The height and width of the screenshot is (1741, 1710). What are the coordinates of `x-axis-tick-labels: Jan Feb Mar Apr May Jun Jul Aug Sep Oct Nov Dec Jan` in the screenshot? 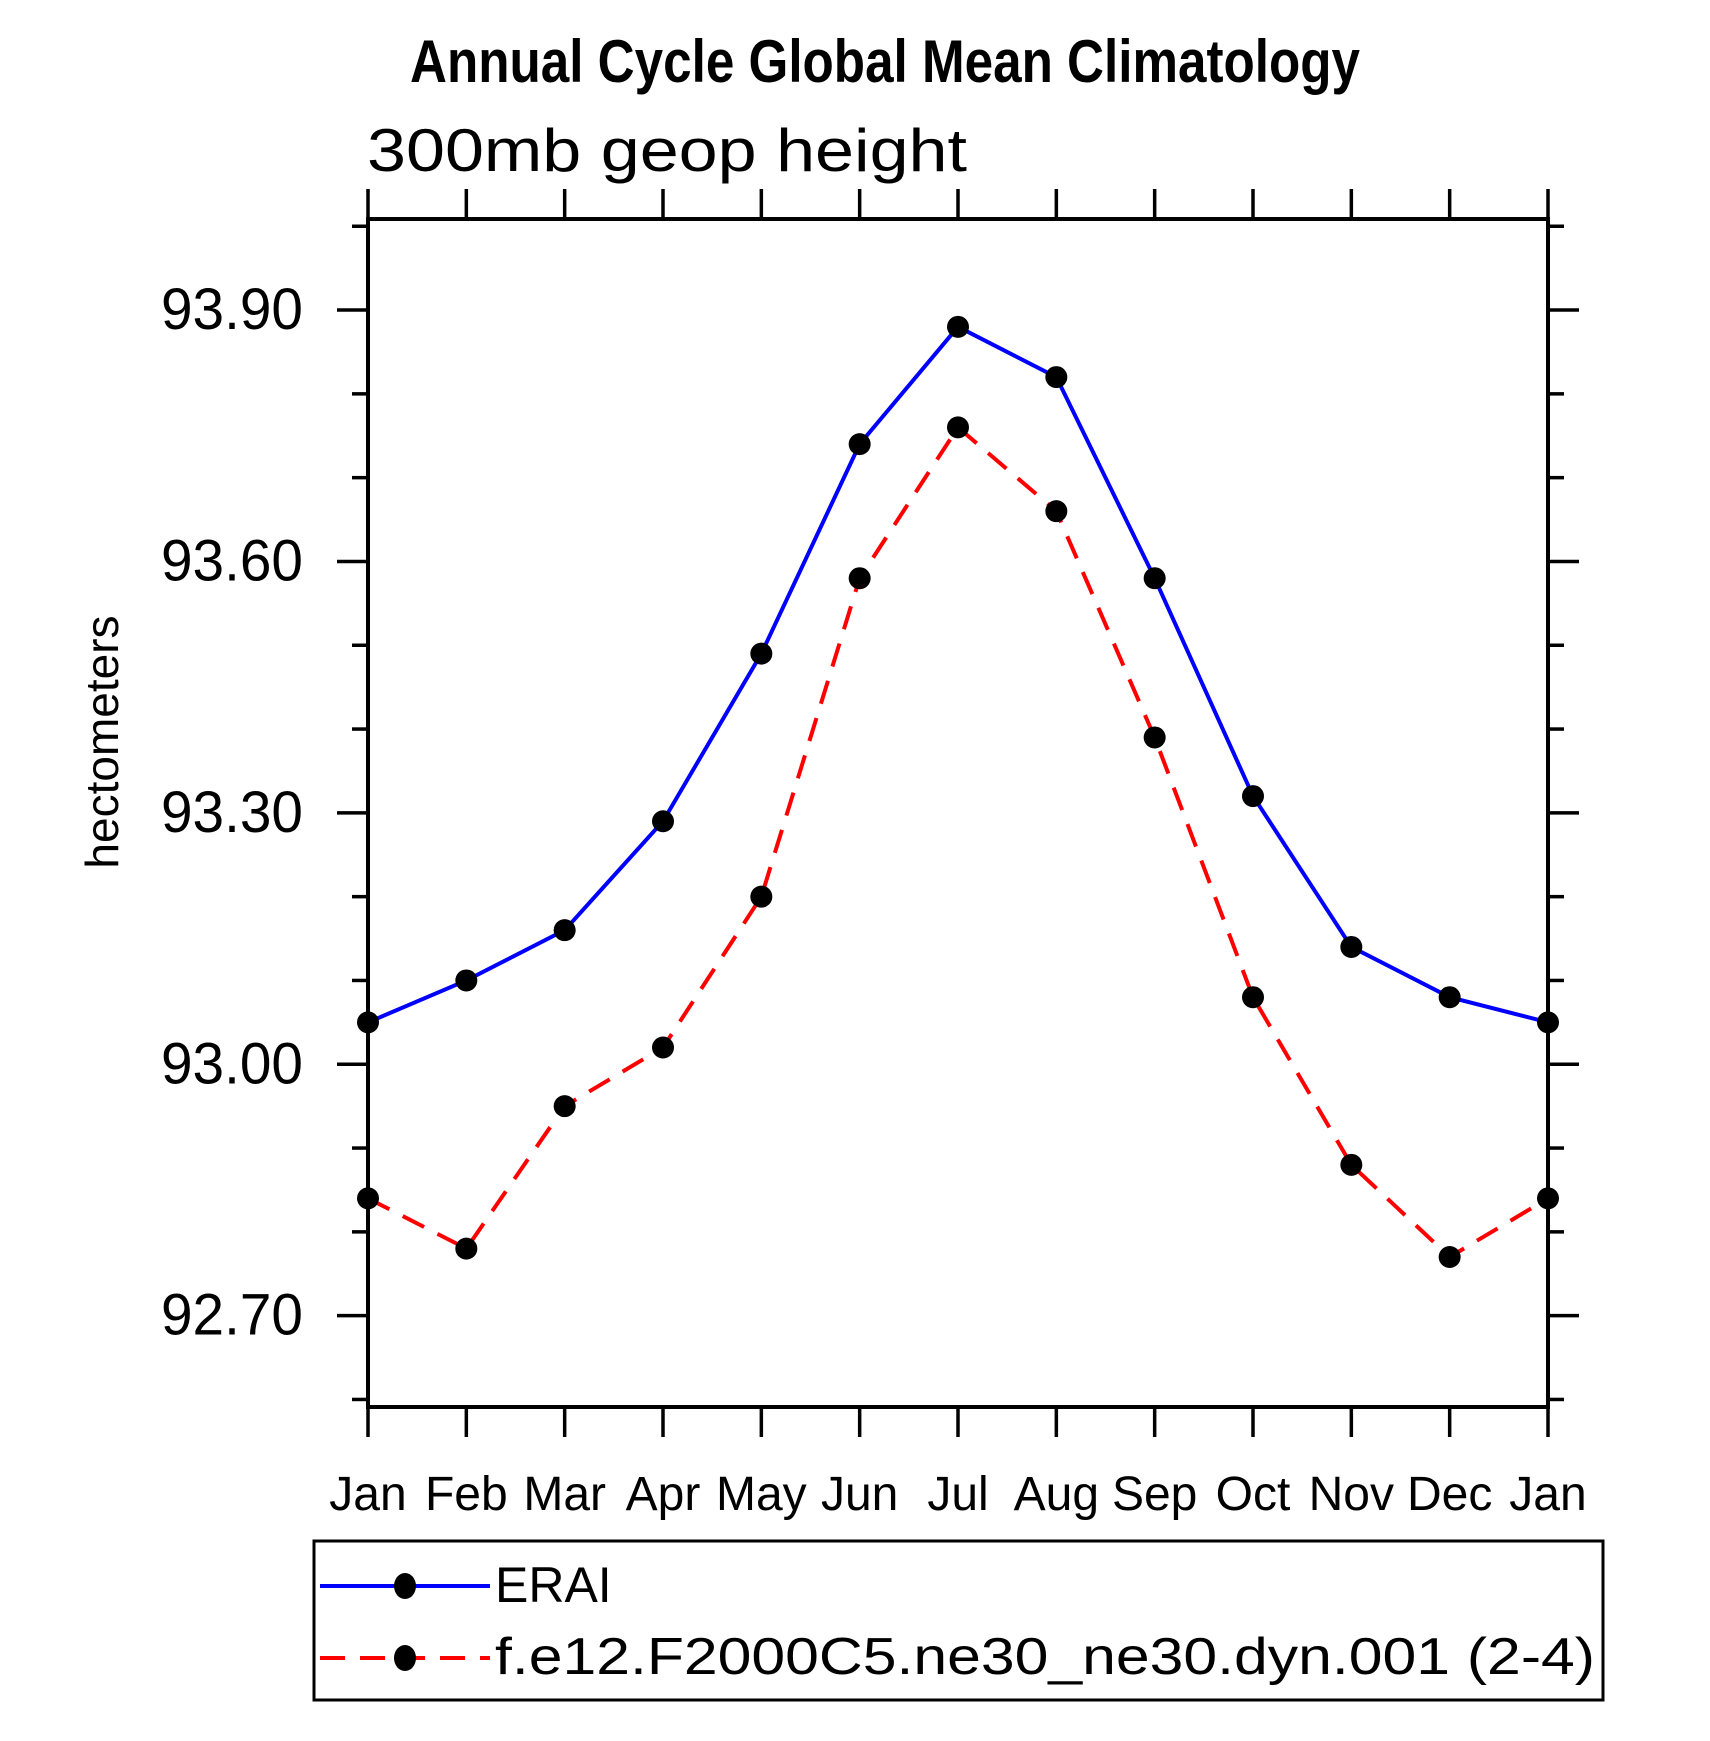 It's located at (957, 1494).